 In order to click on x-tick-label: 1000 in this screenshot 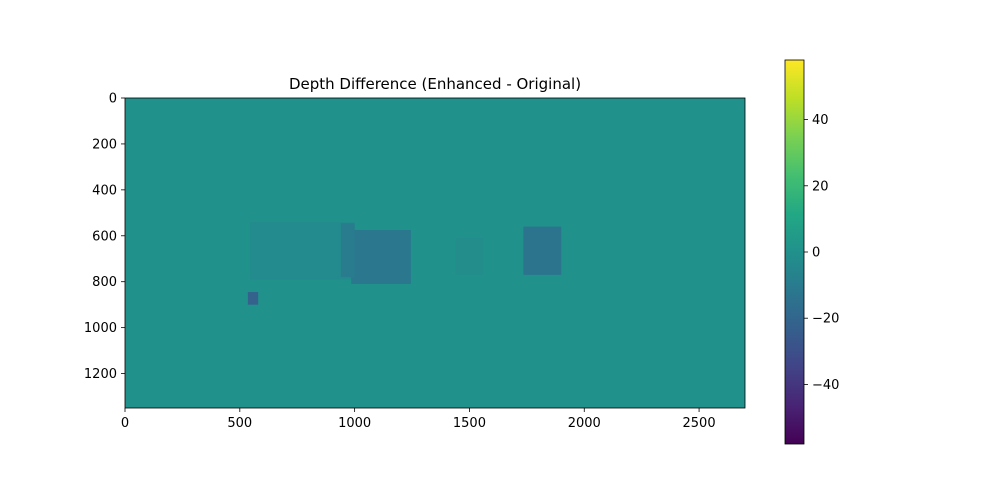, I will do `click(354, 423)`.